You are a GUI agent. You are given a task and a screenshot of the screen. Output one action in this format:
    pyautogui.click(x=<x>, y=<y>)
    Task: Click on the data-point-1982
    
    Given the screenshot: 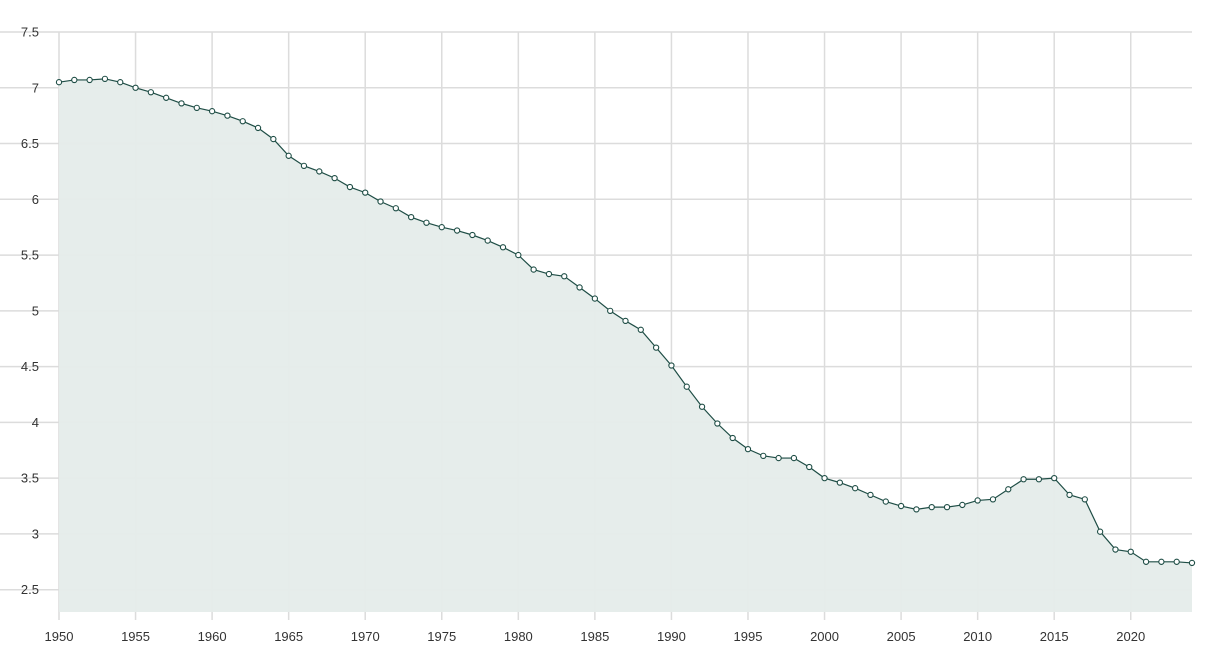 What is the action you would take?
    pyautogui.click(x=549, y=274)
    